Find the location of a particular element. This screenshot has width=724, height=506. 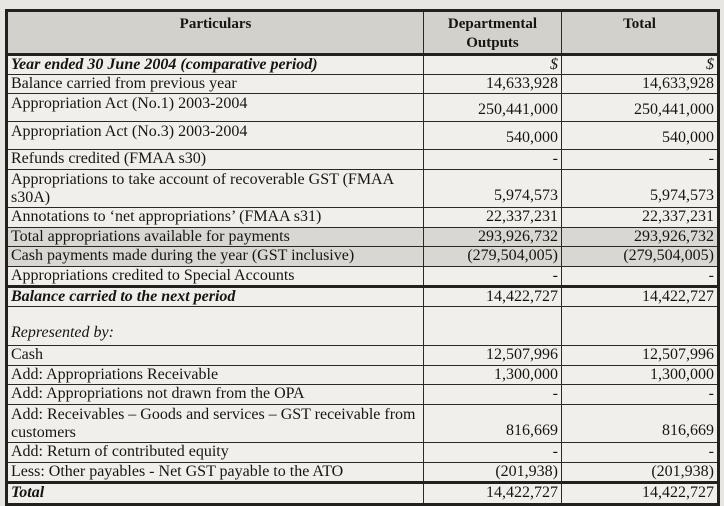

total-cell: 1,300,000 is located at coordinates (640, 375).